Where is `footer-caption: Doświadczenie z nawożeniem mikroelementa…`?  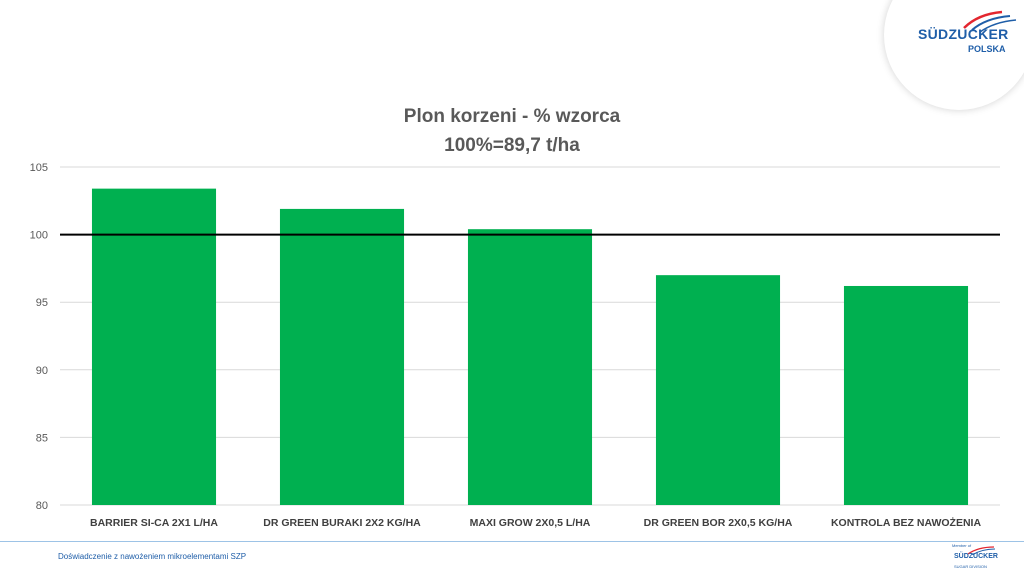 footer-caption: Doświadczenie z nawożeniem mikroelementa… is located at coordinates (152, 556).